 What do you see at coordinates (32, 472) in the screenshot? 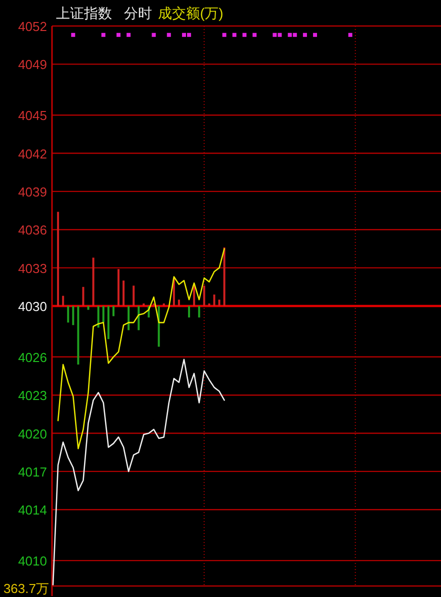
I see `y-tick-label: 4017` at bounding box center [32, 472].